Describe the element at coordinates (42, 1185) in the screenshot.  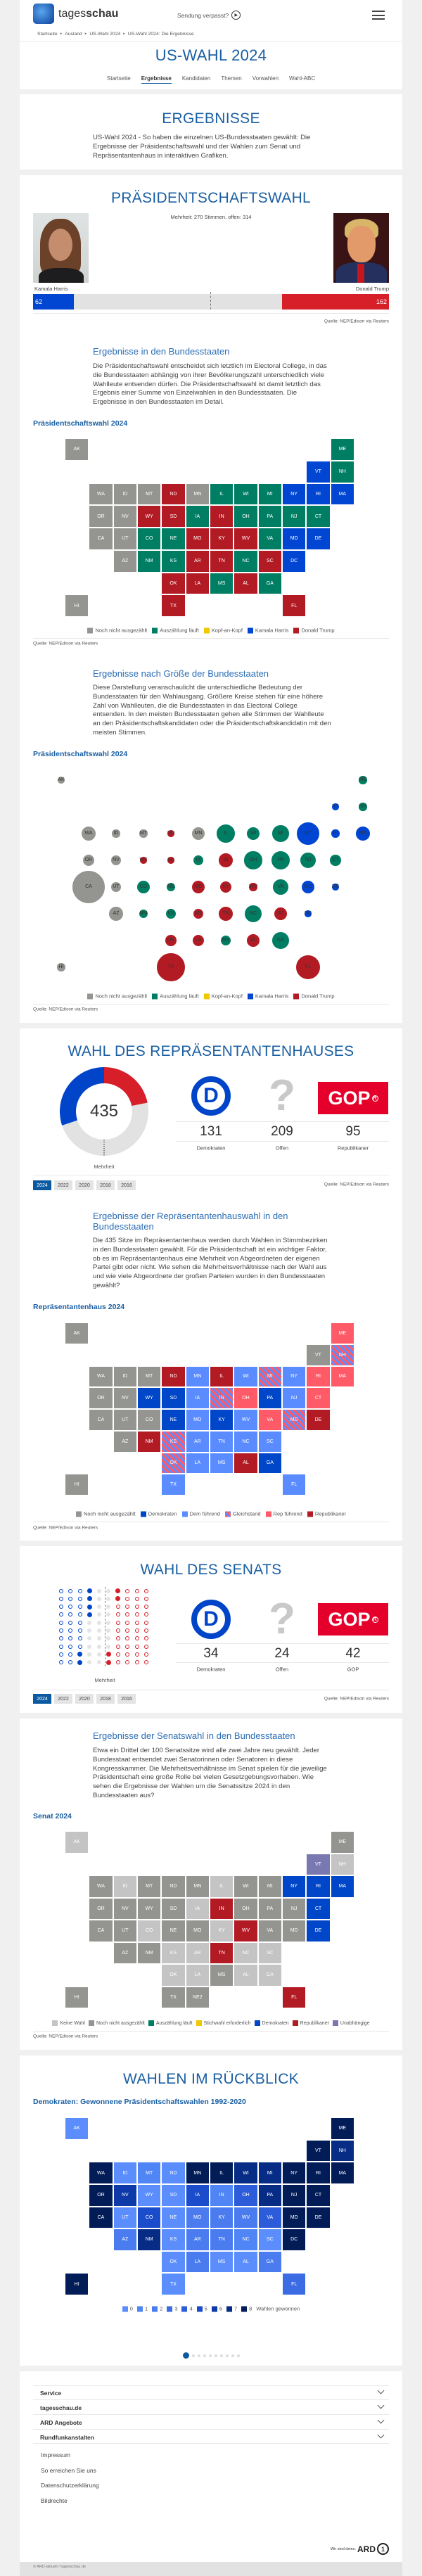
I see `year-button-2024: 2024` at that location.